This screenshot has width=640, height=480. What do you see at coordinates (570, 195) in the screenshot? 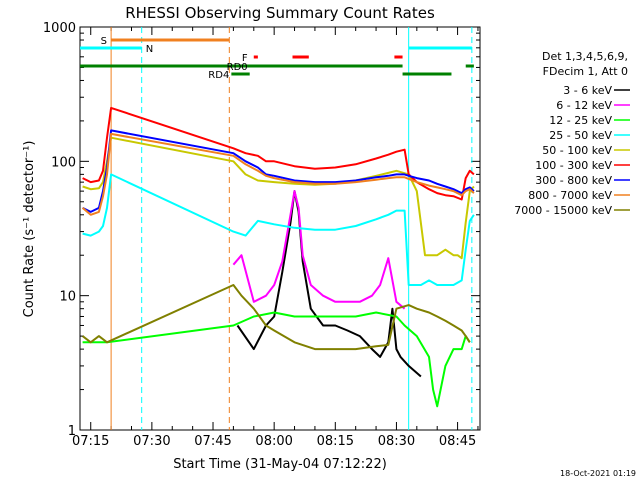
I see `legend-label-800-7000-kev: 800 - 7000 keV` at bounding box center [570, 195].